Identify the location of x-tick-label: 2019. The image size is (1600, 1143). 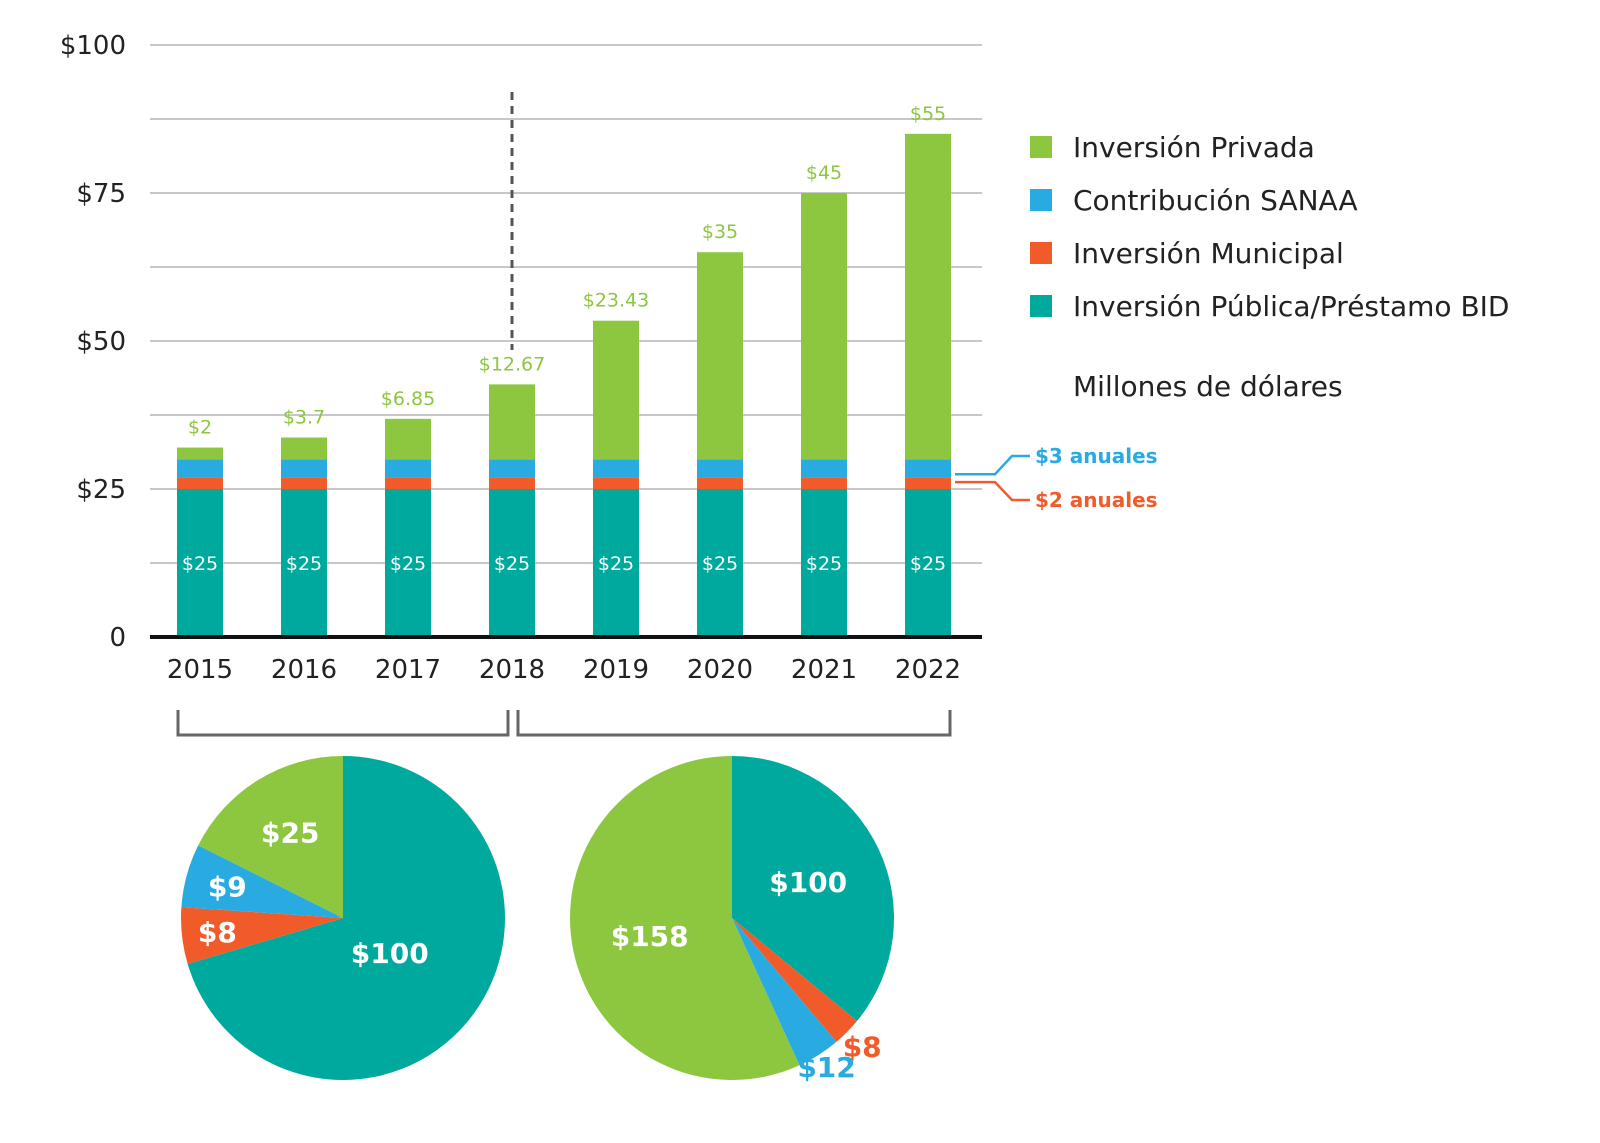
(616, 670).